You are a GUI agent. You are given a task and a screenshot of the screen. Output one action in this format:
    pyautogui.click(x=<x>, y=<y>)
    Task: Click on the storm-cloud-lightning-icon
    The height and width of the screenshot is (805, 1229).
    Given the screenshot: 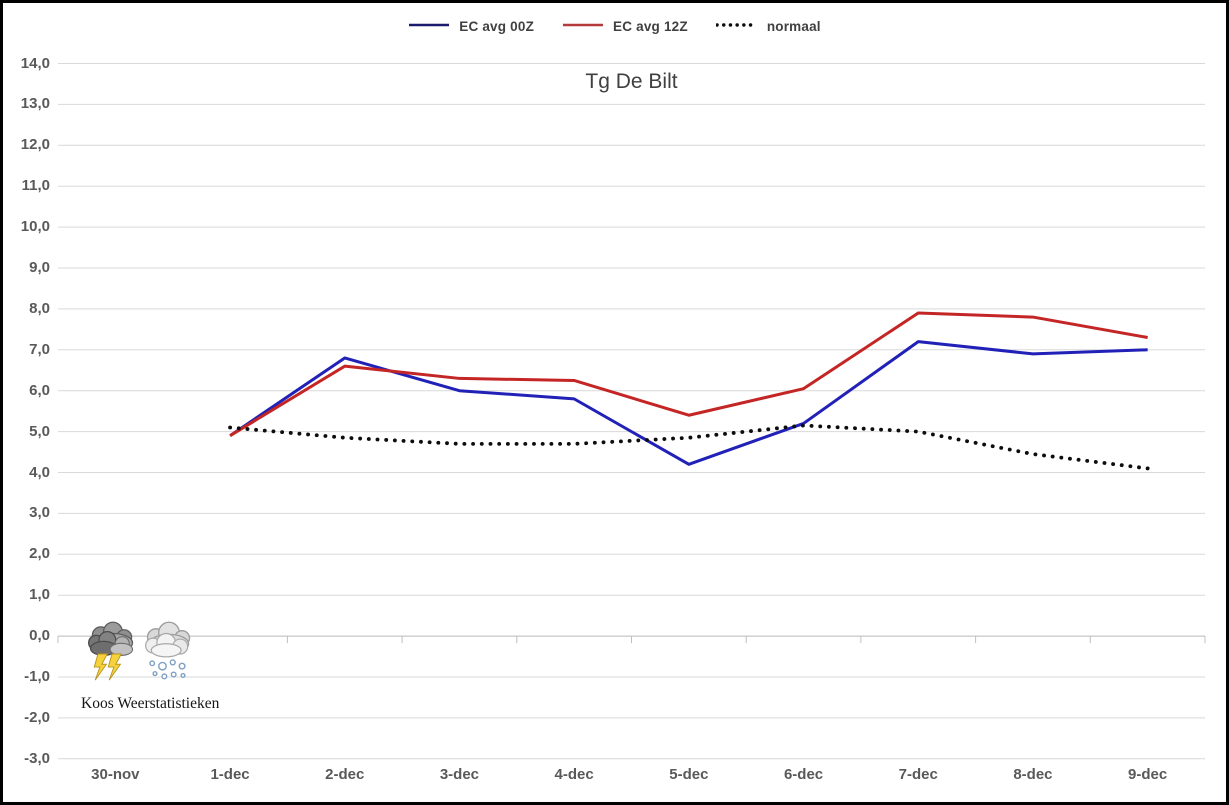 What is the action you would take?
    pyautogui.click(x=111, y=651)
    